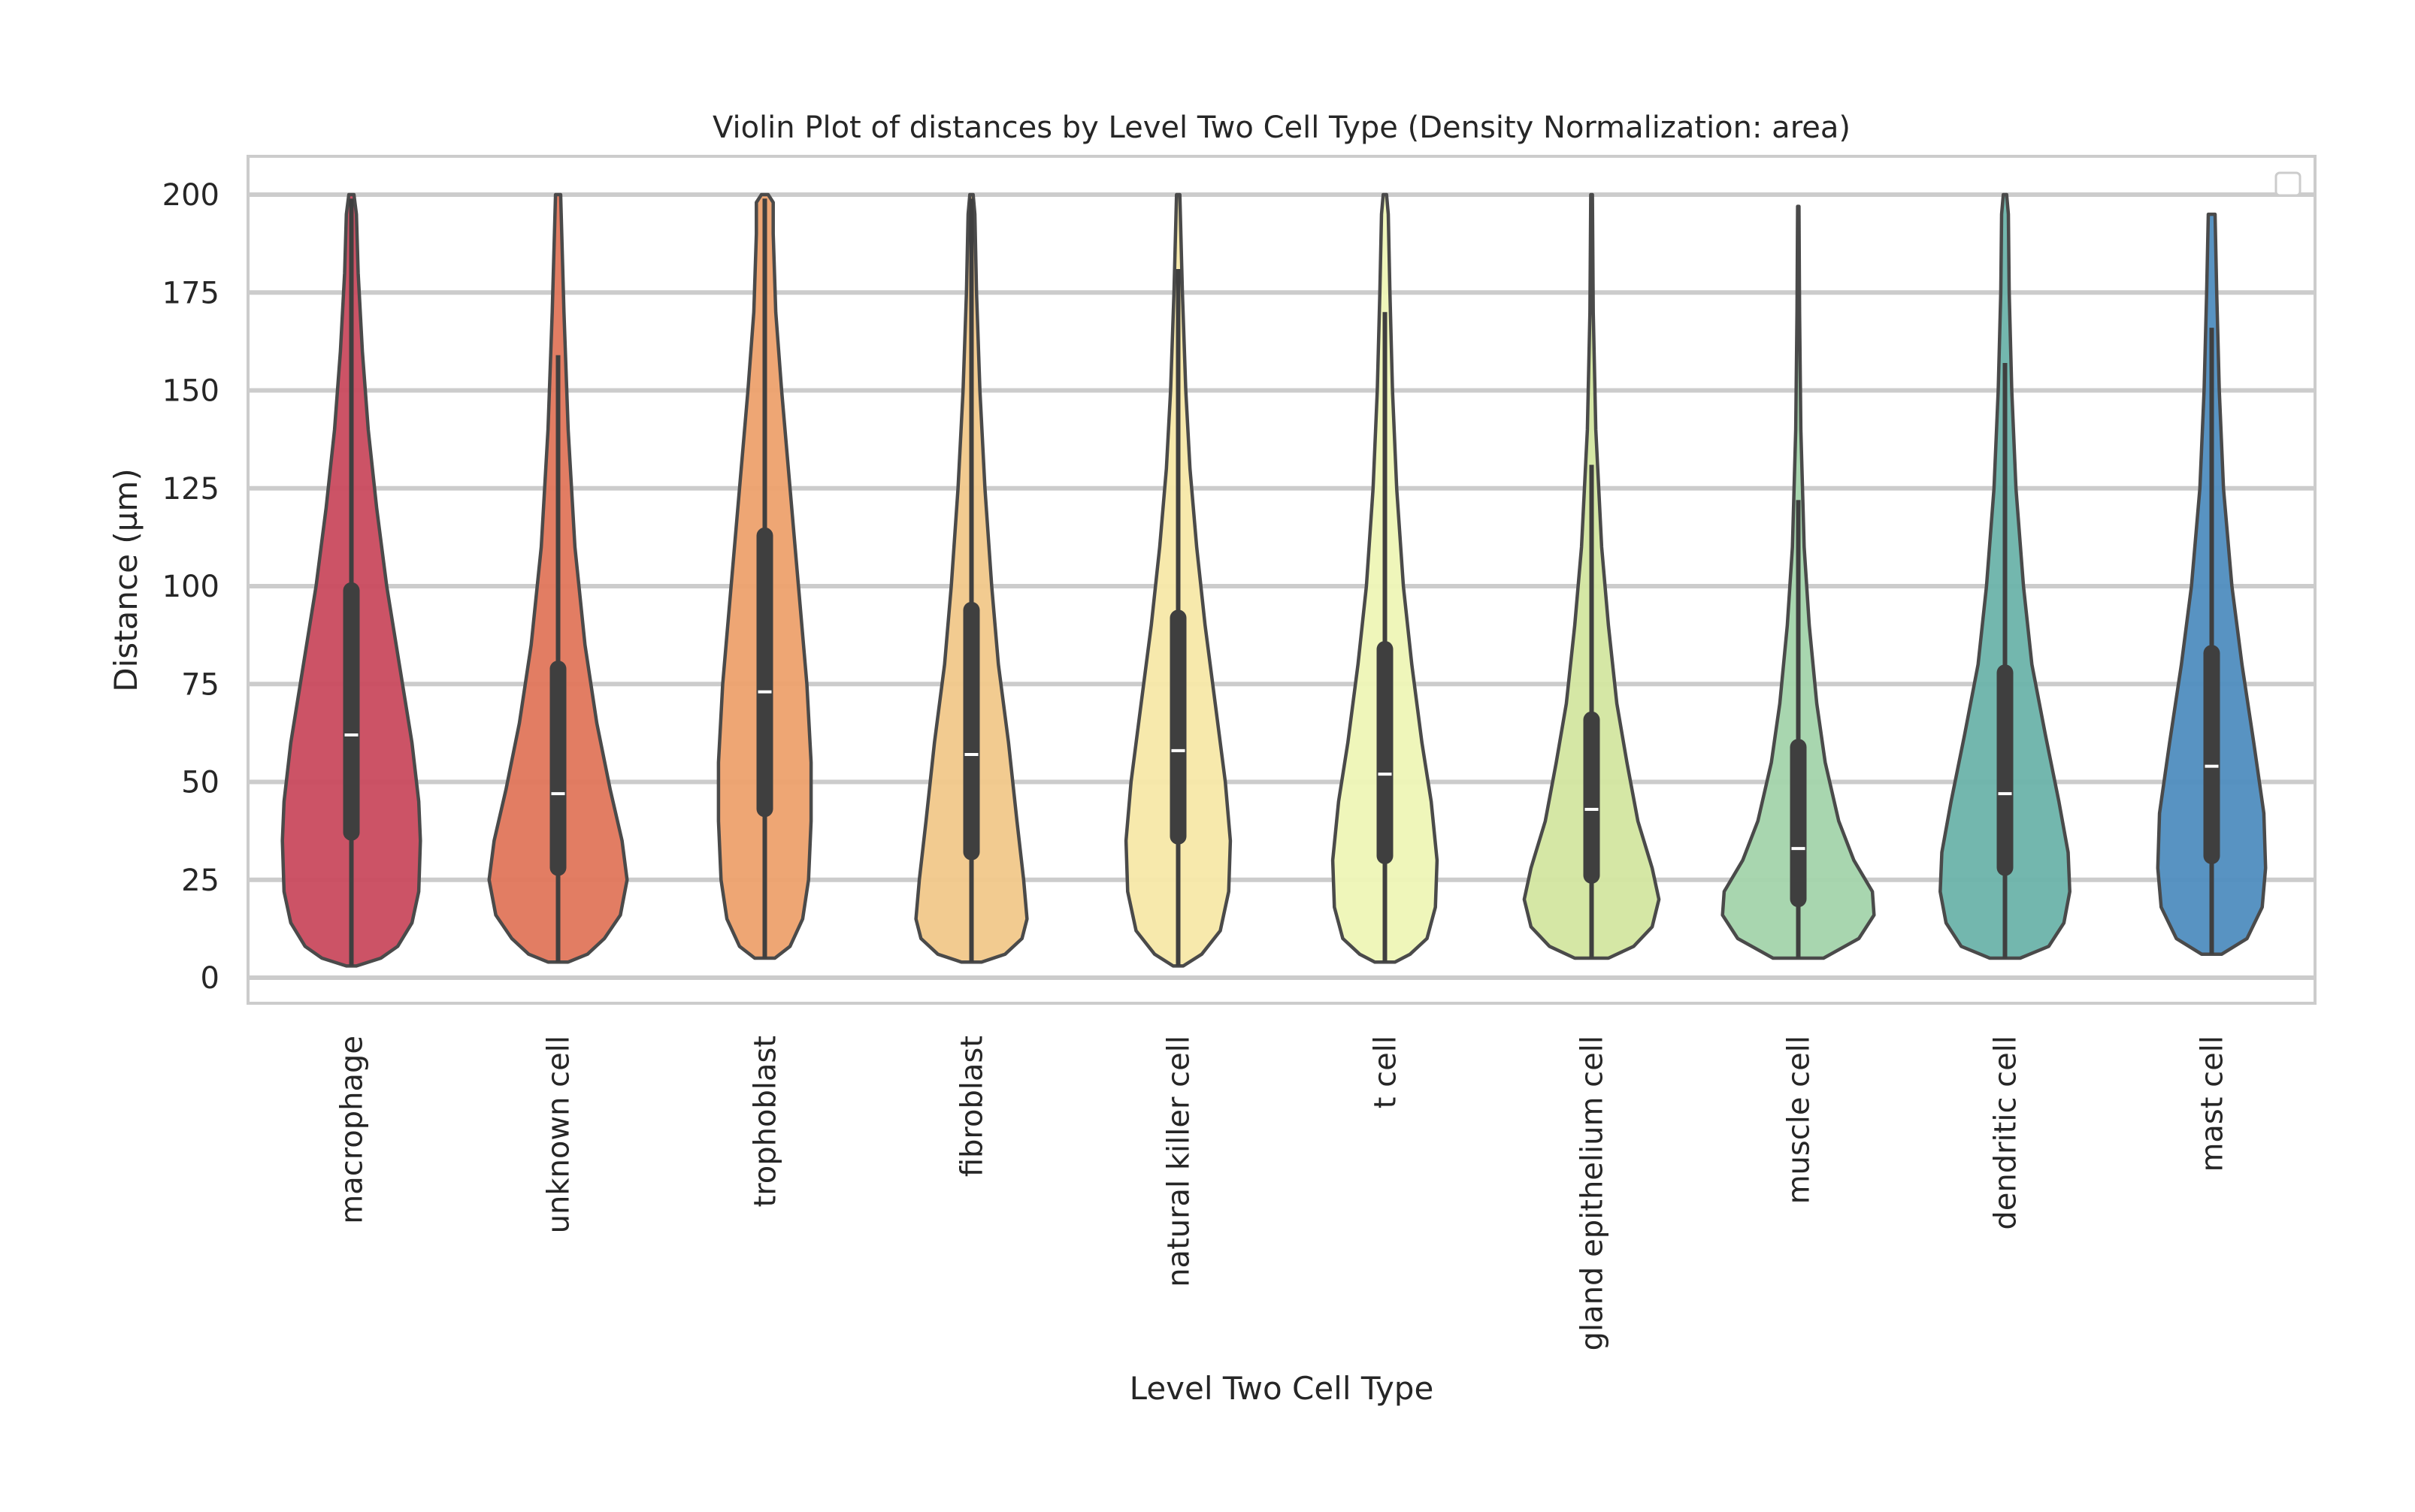 Image resolution: width=2415 pixels, height=1512 pixels. Describe the element at coordinates (1800, 1120) in the screenshot. I see `x-tick-label-7: muscle cell` at that location.